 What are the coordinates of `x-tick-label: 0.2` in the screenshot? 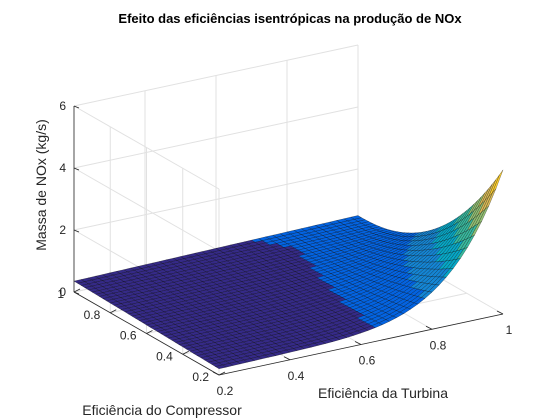 It's located at (225, 391).